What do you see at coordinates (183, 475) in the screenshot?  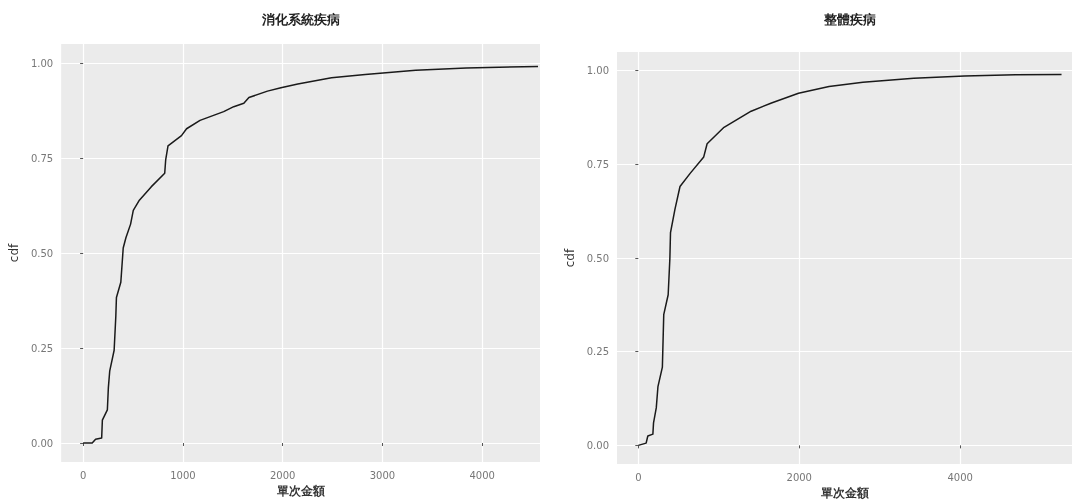 I see `x-tick-label: 1000` at bounding box center [183, 475].